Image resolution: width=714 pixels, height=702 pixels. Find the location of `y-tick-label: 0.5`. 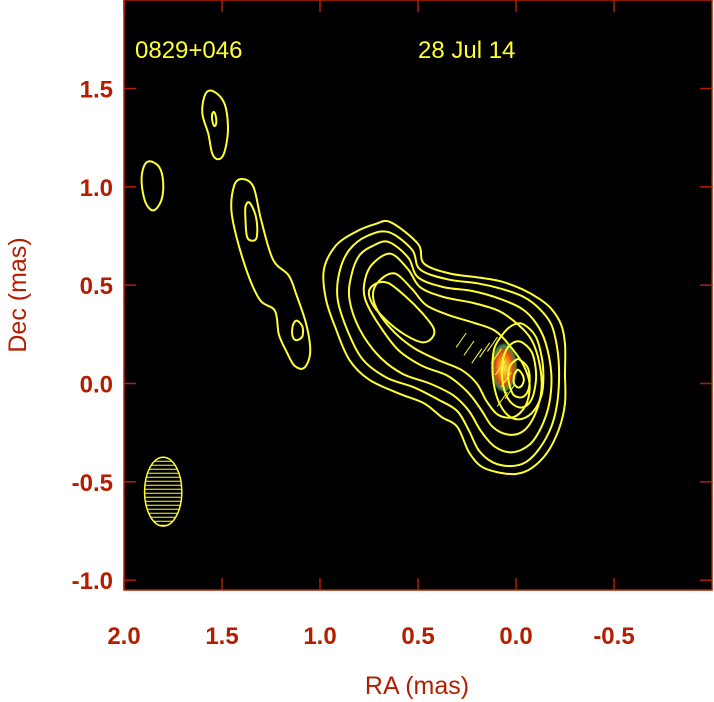

y-tick-label: 0.5 is located at coordinates (96, 286).